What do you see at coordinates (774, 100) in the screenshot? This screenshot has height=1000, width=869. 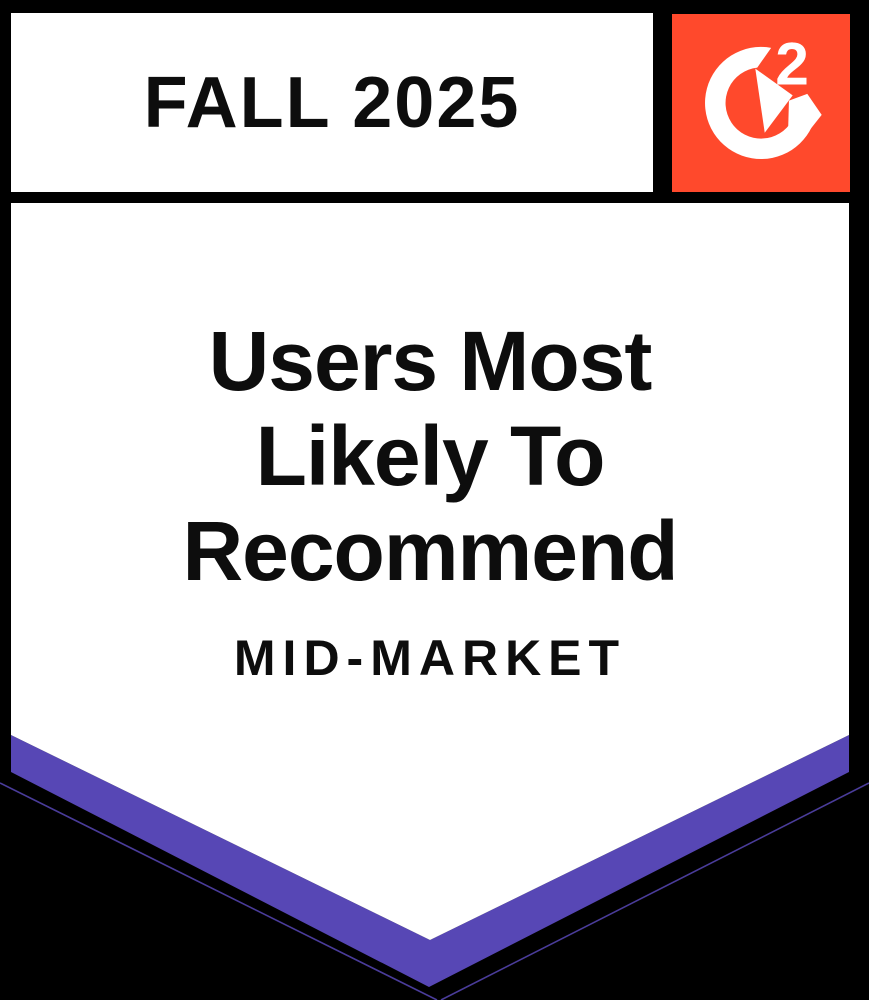 I see `g2-logo-ribbon` at bounding box center [774, 100].